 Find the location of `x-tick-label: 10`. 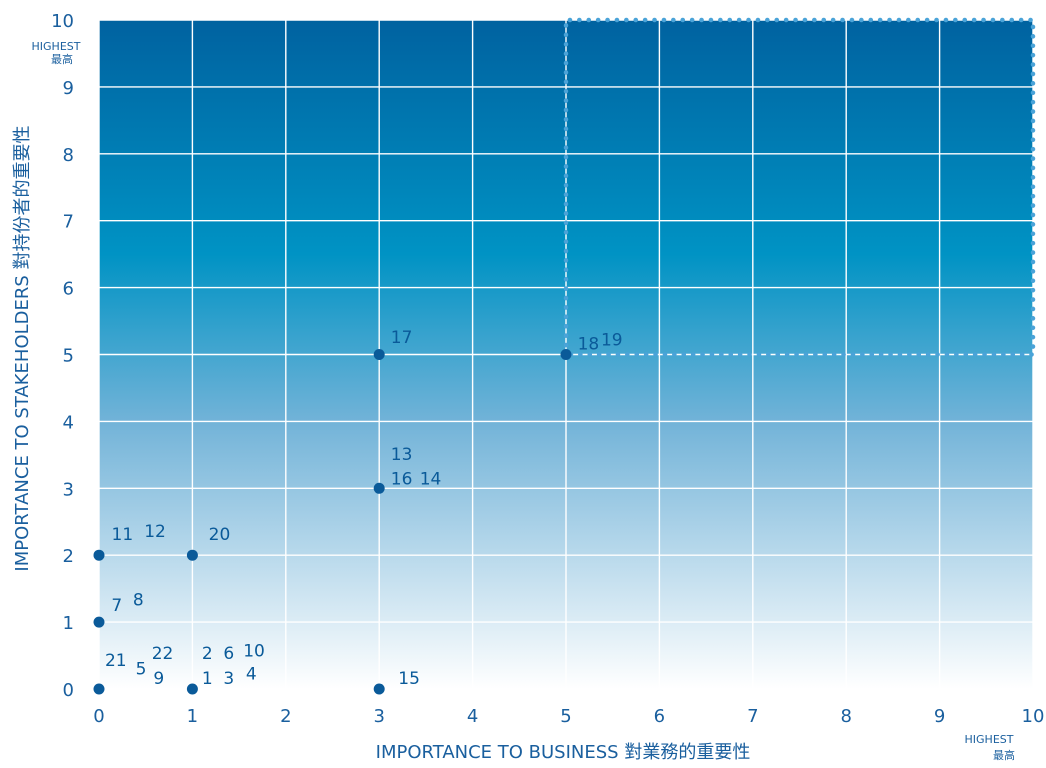

x-tick-label: 10 is located at coordinates (1033, 716).